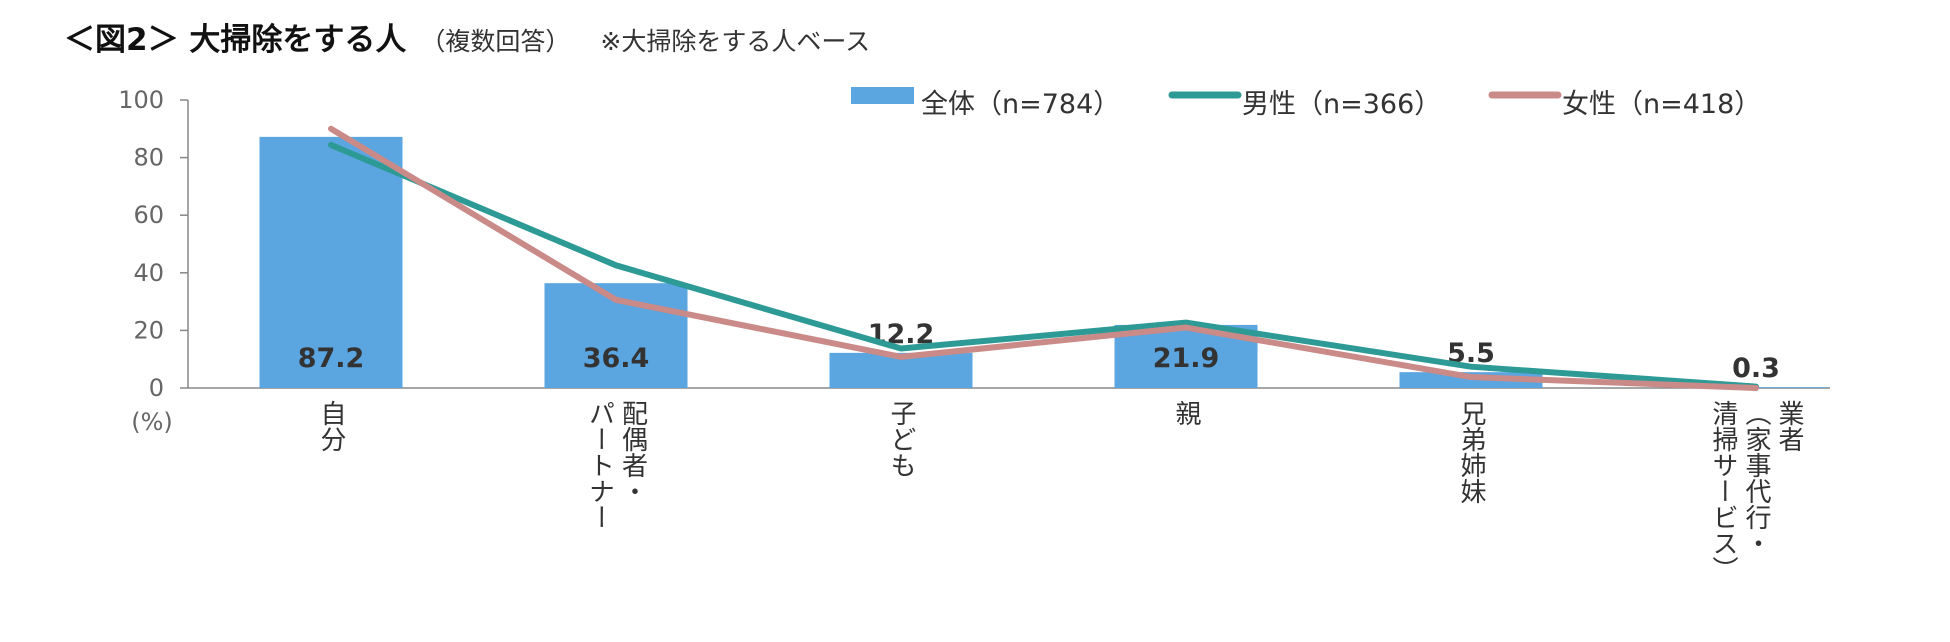 The image size is (1950, 642). What do you see at coordinates (1789, 426) in the screenshot?
I see `category-label: 業者` at bounding box center [1789, 426].